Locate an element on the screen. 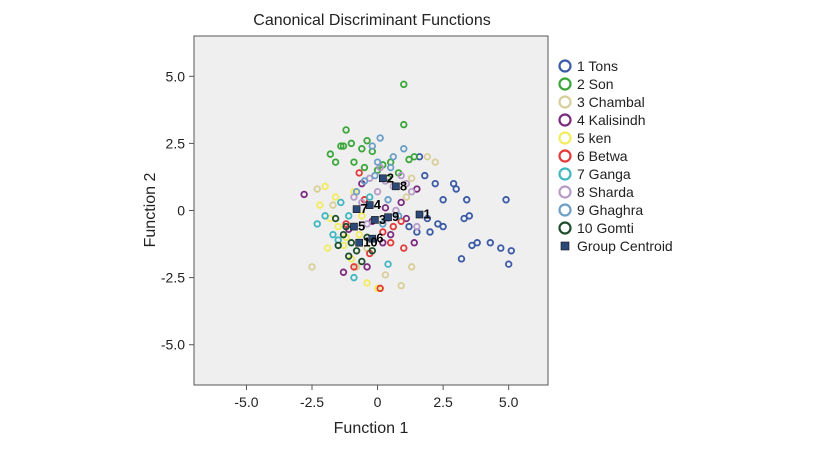 This screenshot has width=825, height=449. centroid-label: 8 is located at coordinates (403, 185).